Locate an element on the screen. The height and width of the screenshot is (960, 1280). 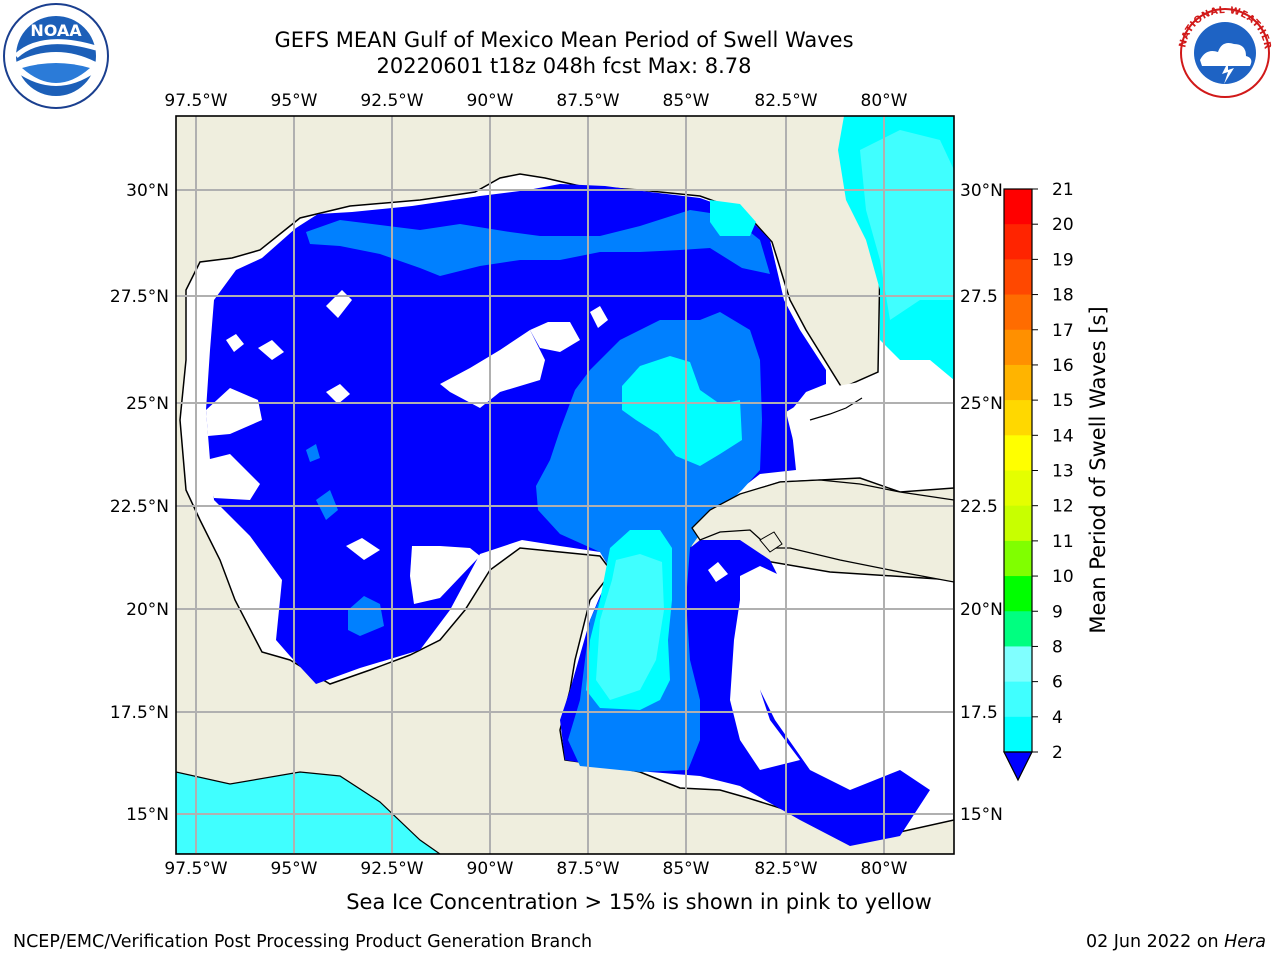
colorbar-tick-label: 19 is located at coordinates (1063, 260).